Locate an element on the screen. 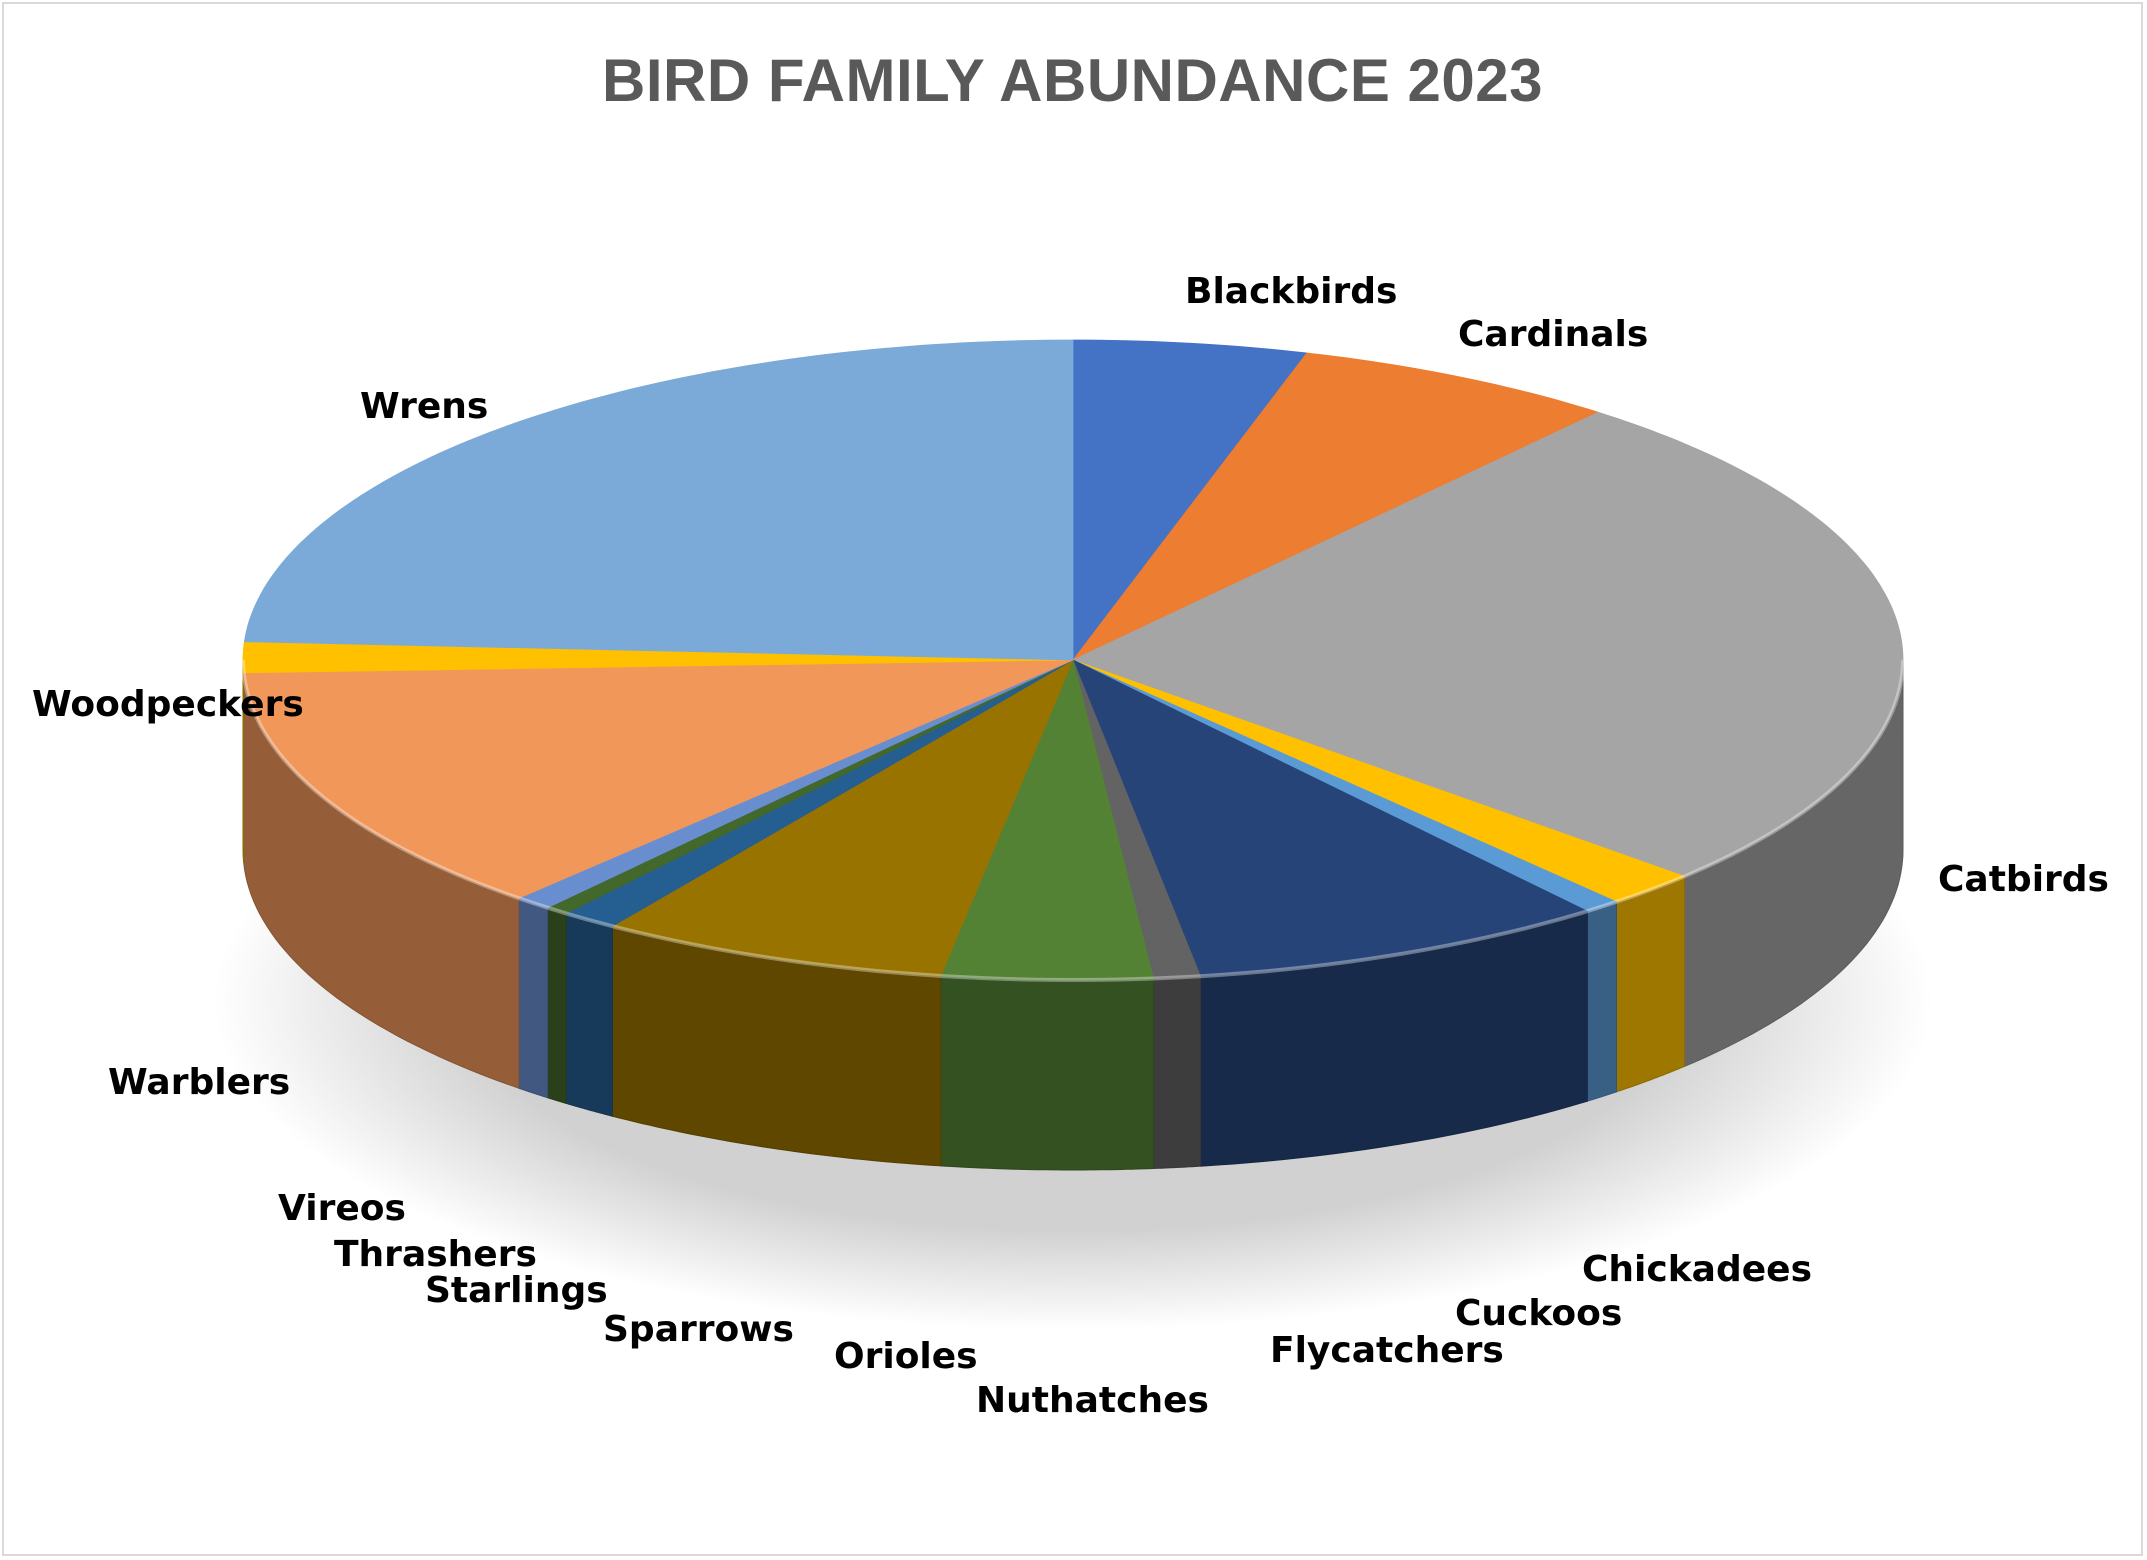 This screenshot has width=2147, height=1560. slice-starlings is located at coordinates (819, 793).